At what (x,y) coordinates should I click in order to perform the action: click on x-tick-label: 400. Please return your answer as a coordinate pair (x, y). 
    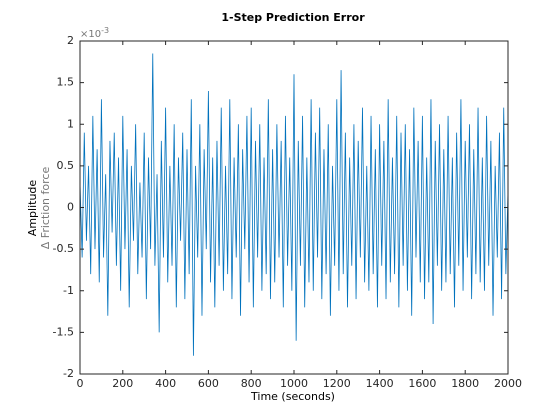
    Looking at the image, I should click on (165, 383).